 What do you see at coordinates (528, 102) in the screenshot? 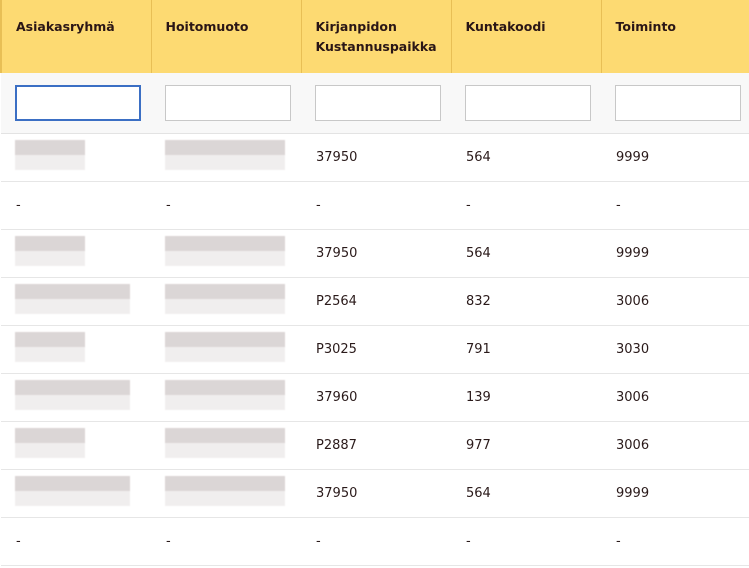
I see `filter-input-kuntakoodi` at bounding box center [528, 102].